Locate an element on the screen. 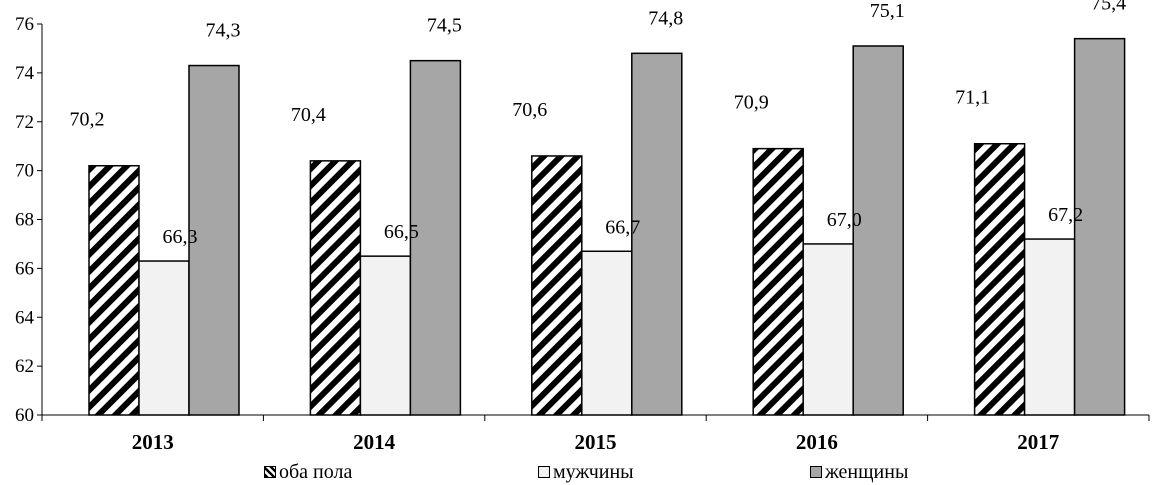  legend-label: мужчины is located at coordinates (593, 472).